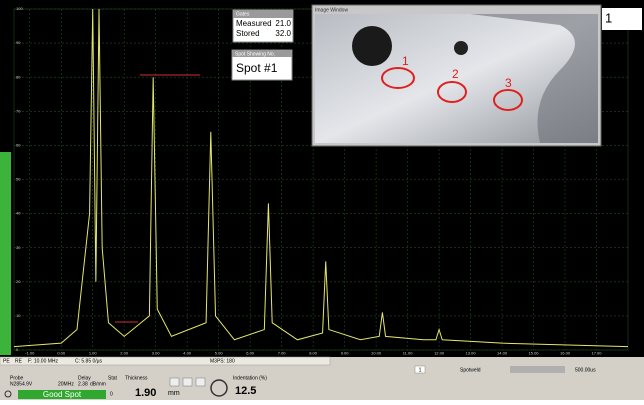 The width and height of the screenshot is (644, 405). What do you see at coordinates (534, 78) in the screenshot?
I see `photo-shade` at bounding box center [534, 78].